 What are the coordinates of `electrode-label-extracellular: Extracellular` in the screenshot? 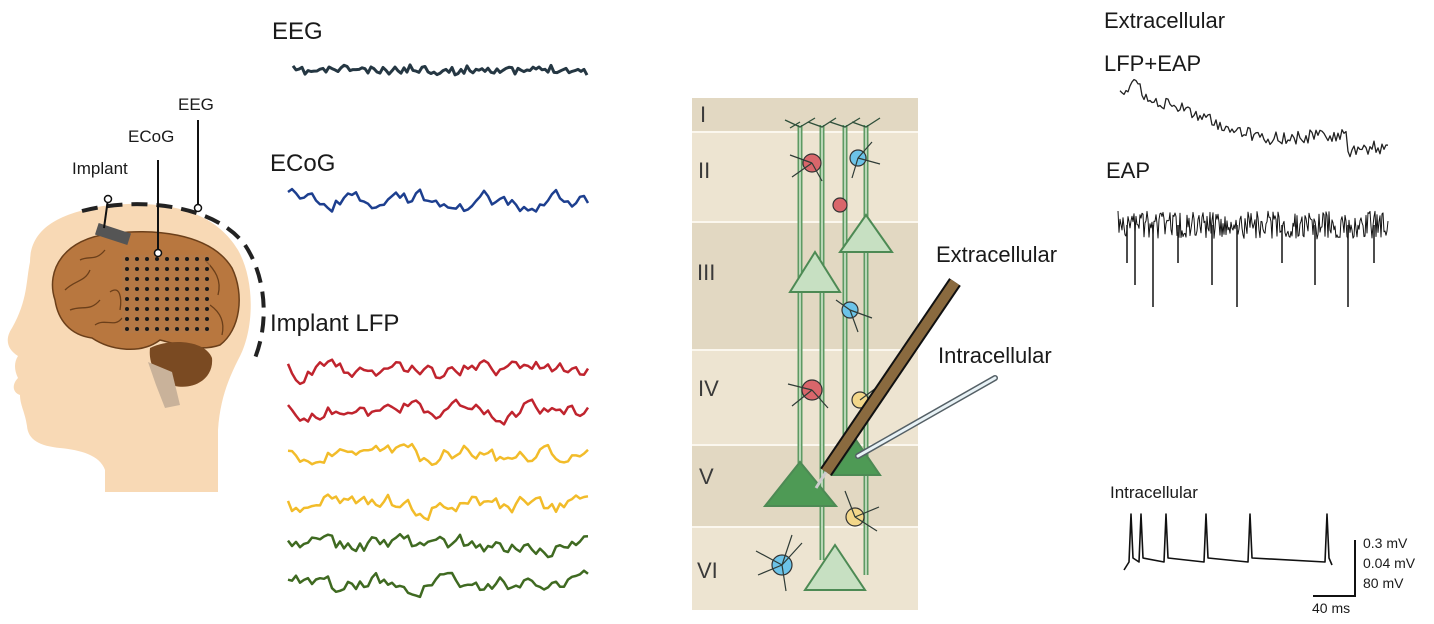 It's located at (997, 254).